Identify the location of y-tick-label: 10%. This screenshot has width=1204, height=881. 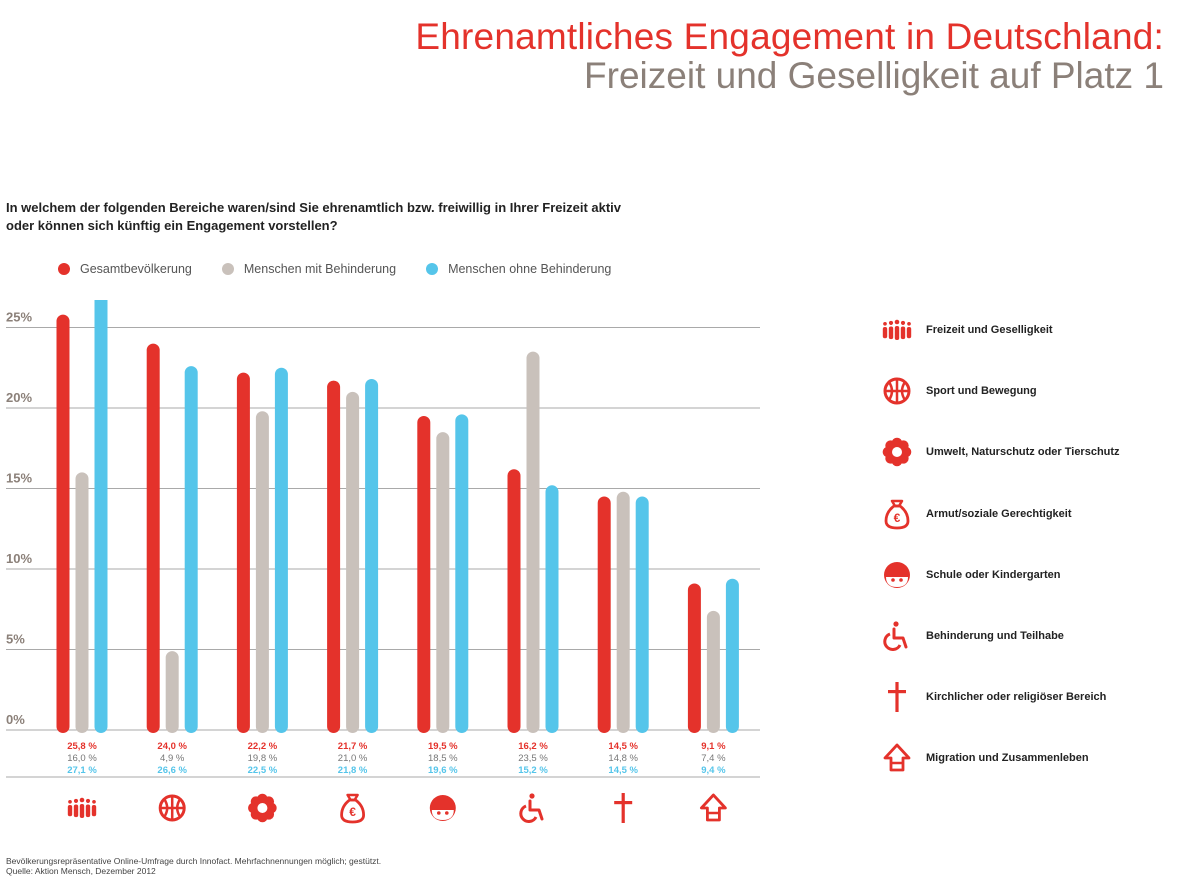
(19, 558).